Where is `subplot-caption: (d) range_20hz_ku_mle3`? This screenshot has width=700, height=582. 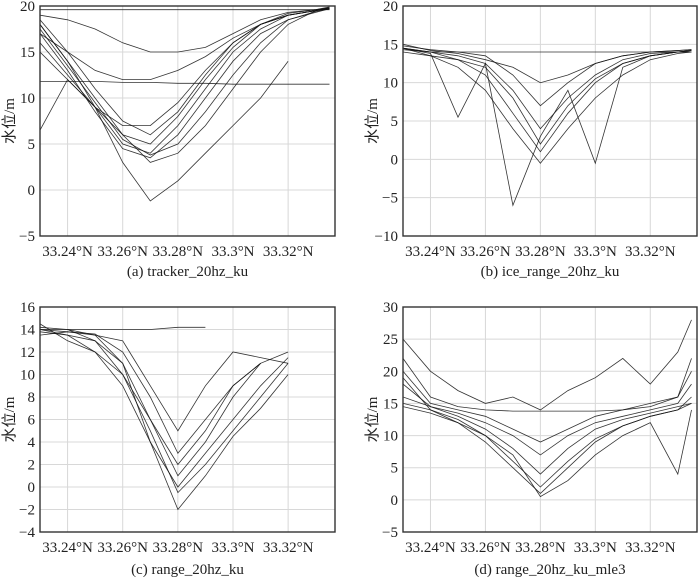 subplot-caption: (d) range_20hz_ku_mle3 is located at coordinates (549, 570).